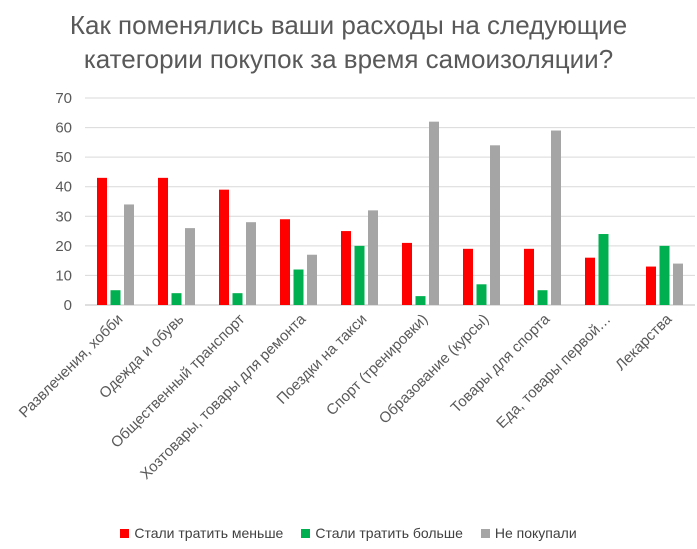  Describe the element at coordinates (63, 98) in the screenshot. I see `y-tick-label: 70` at that location.